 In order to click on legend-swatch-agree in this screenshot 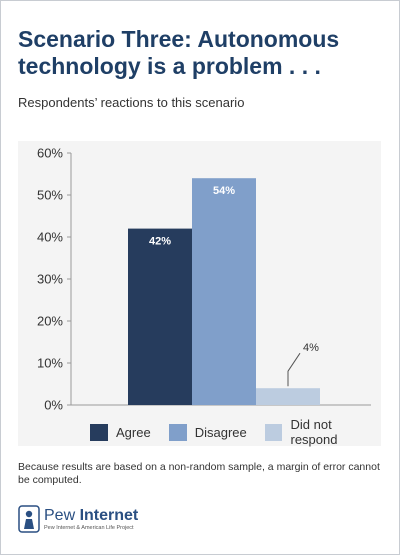, I will do `click(99, 432)`.